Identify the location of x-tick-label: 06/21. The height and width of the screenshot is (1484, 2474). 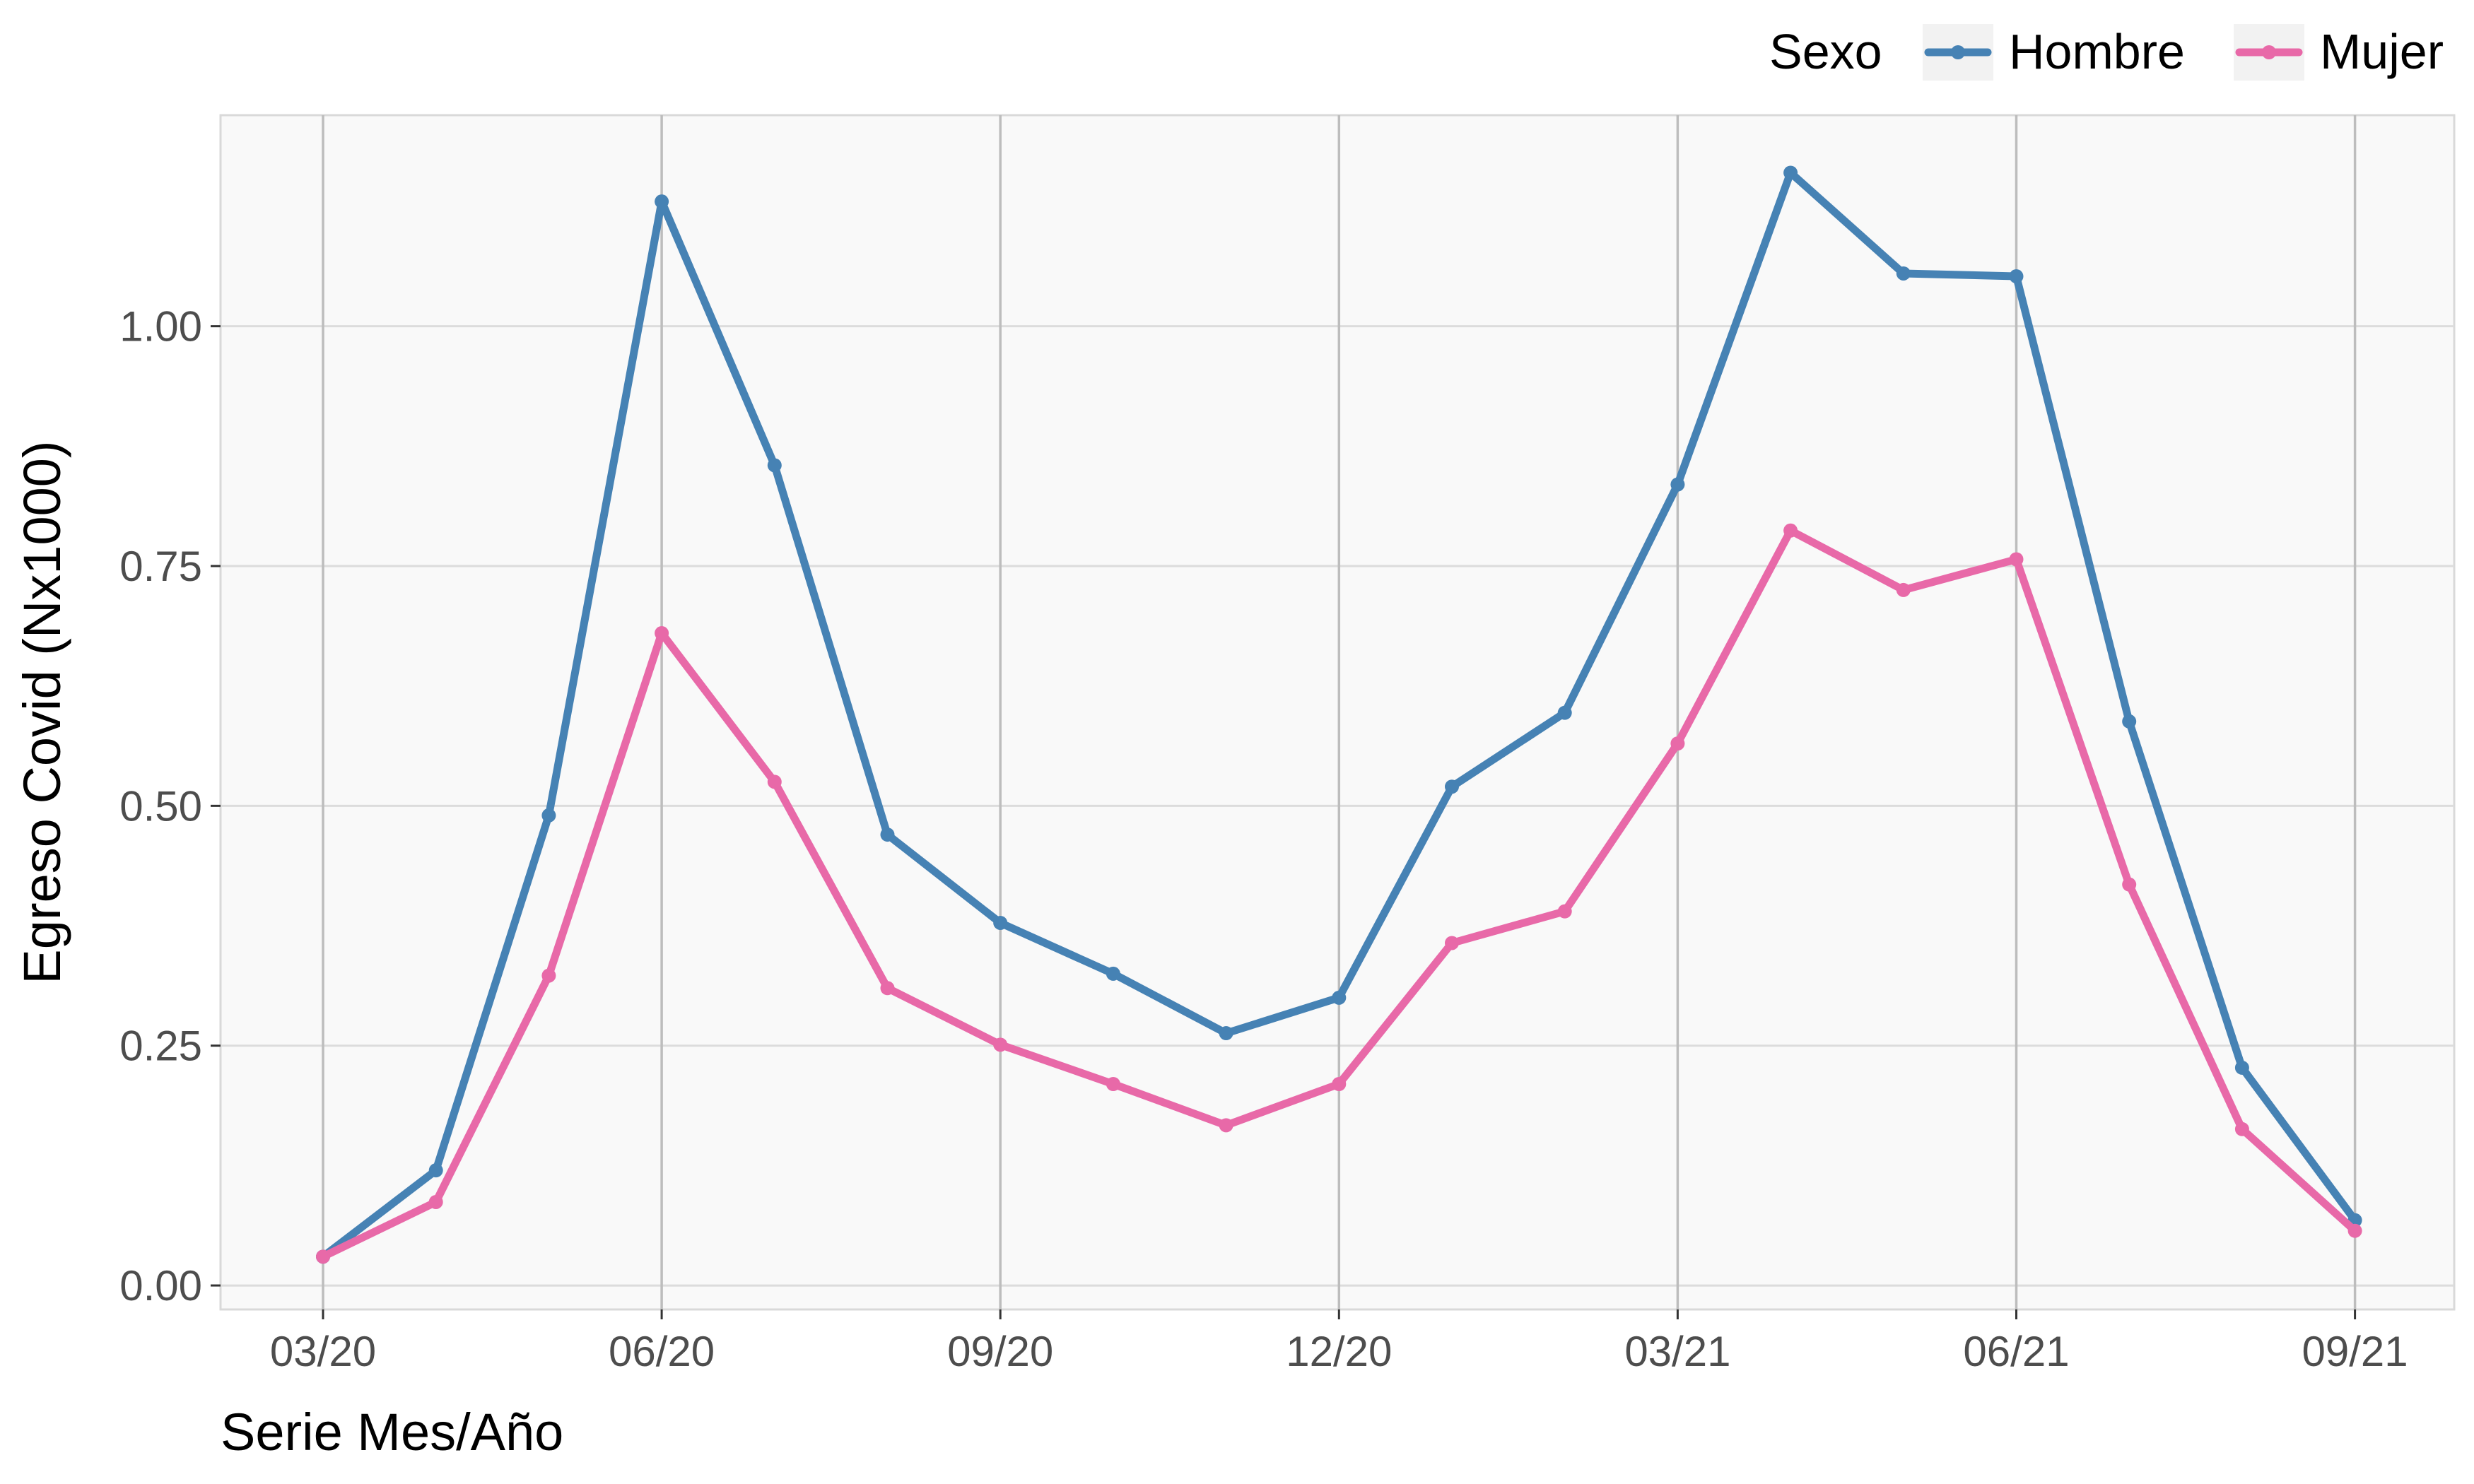
(2016, 1351).